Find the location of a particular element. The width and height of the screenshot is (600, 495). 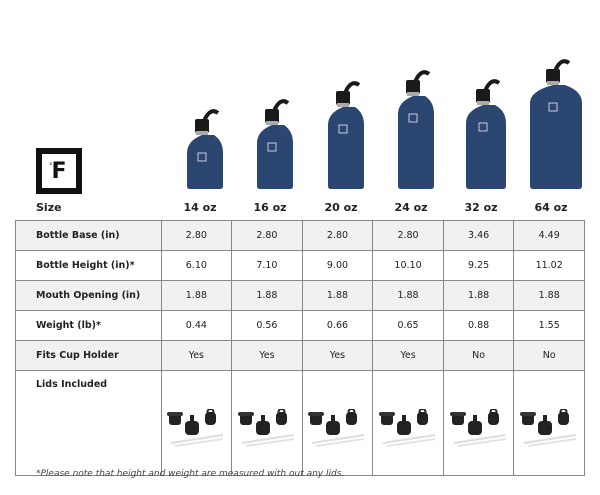

cell-value: 3.46 is located at coordinates (478, 235).